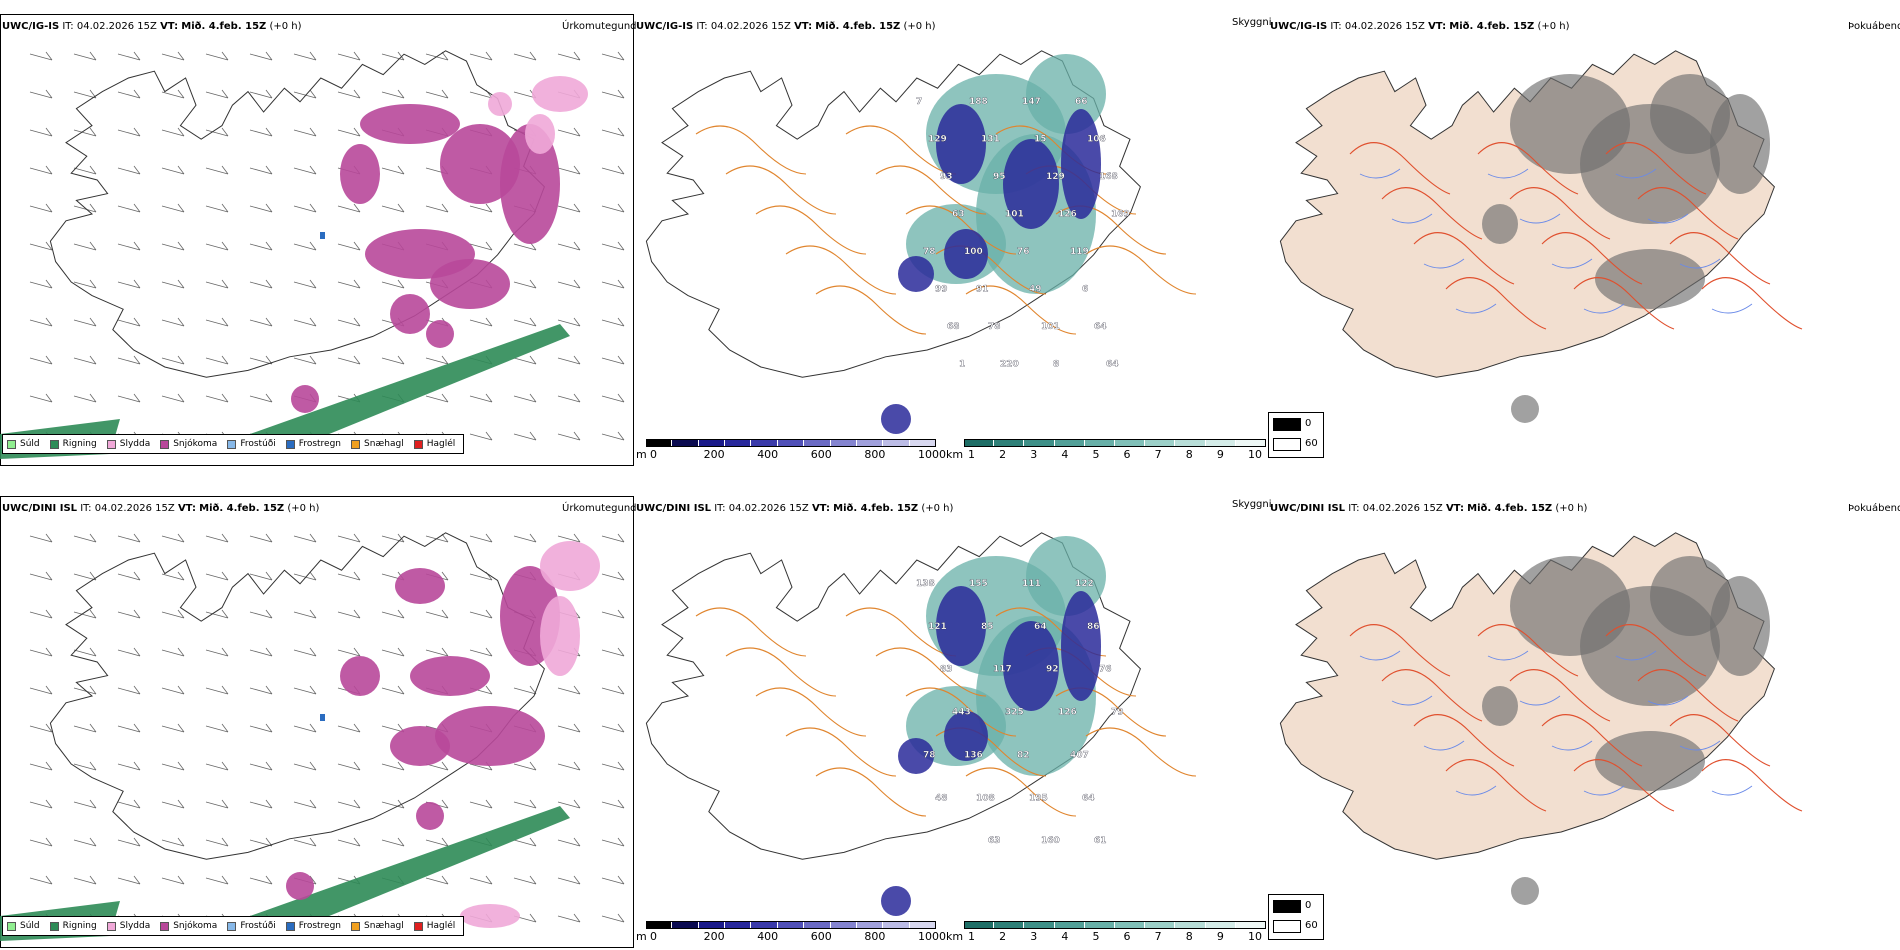 This screenshot has width=1900, height=950. Describe the element at coordinates (978, 102) in the screenshot. I see `visibility-value-label: 188` at that location.